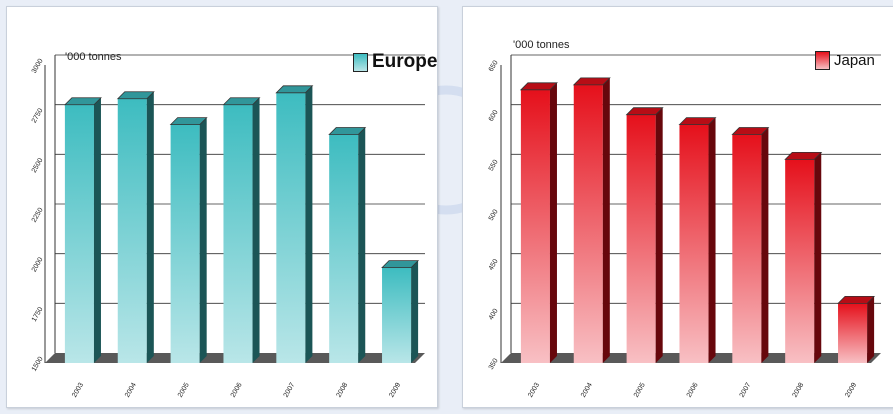 This screenshot has height=414, width=893. What do you see at coordinates (38, 215) in the screenshot?
I see `y-tick-label: 2250` at bounding box center [38, 215].